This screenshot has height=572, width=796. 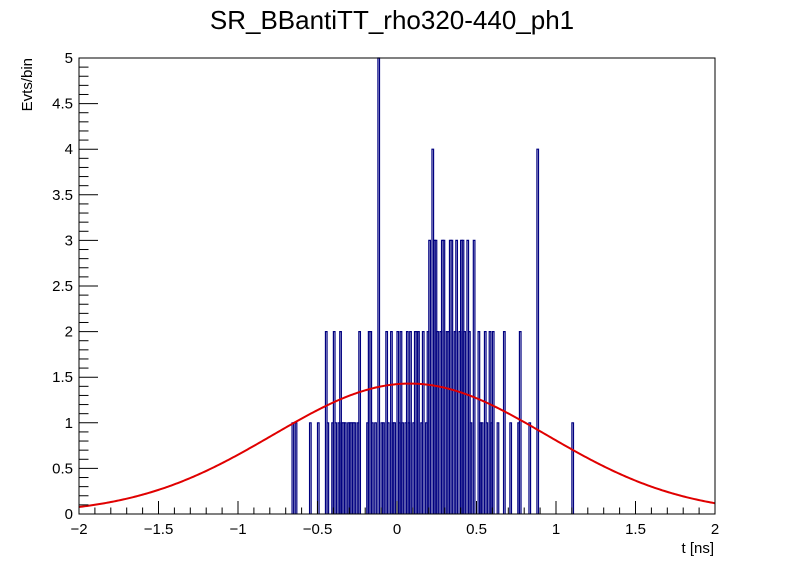 What do you see at coordinates (69, 58) in the screenshot?
I see `y-tick-label: 5` at bounding box center [69, 58].